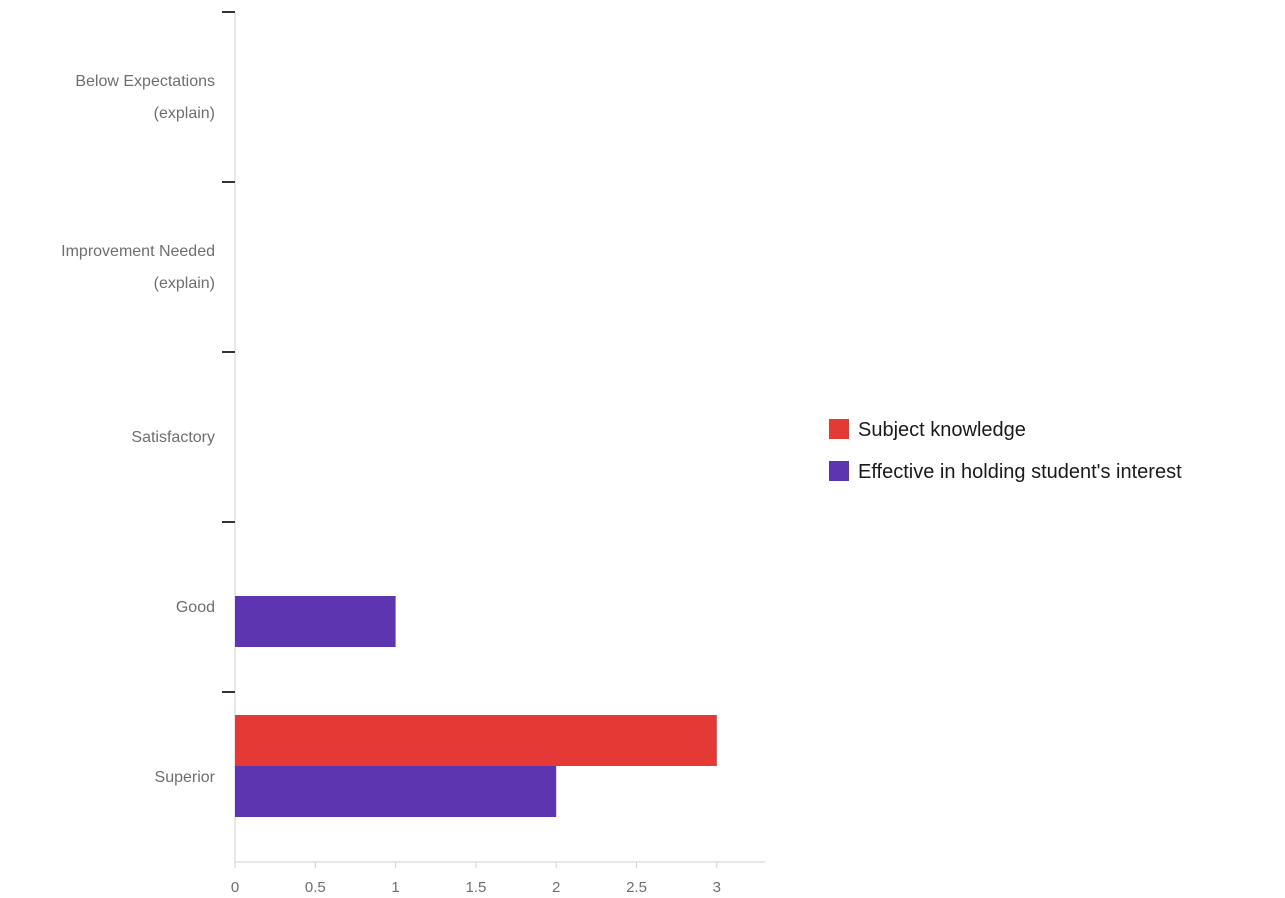  I want to click on category-label: Good, so click(195, 607).